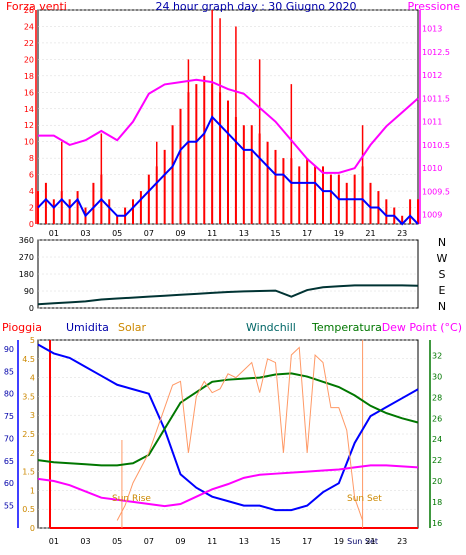 The height and width of the screenshot is (555, 466). Describe the element at coordinates (180, 233) in the screenshot. I see `top-x-tick-label: 09` at that location.